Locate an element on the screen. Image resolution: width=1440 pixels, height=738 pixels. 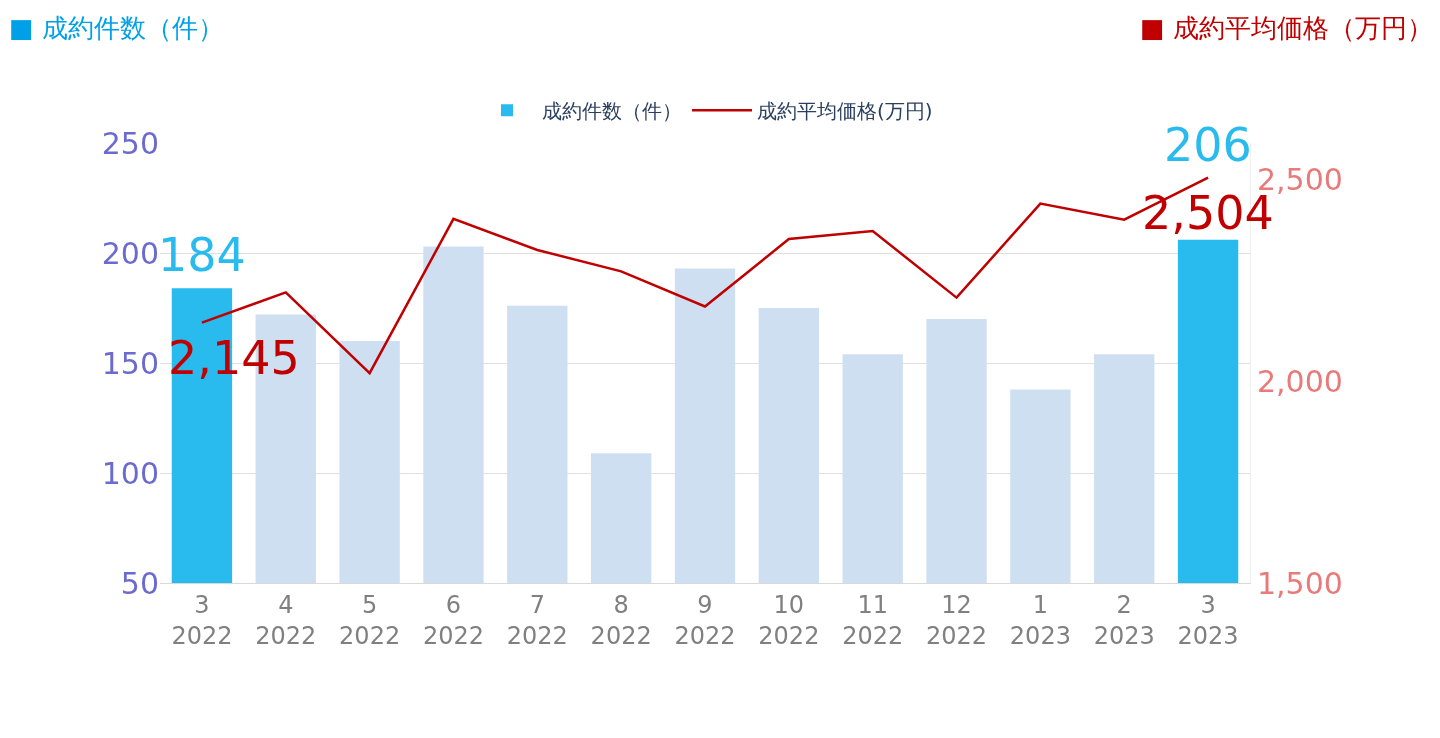
x-tick-label: 5 2022 is located at coordinates (370, 620).